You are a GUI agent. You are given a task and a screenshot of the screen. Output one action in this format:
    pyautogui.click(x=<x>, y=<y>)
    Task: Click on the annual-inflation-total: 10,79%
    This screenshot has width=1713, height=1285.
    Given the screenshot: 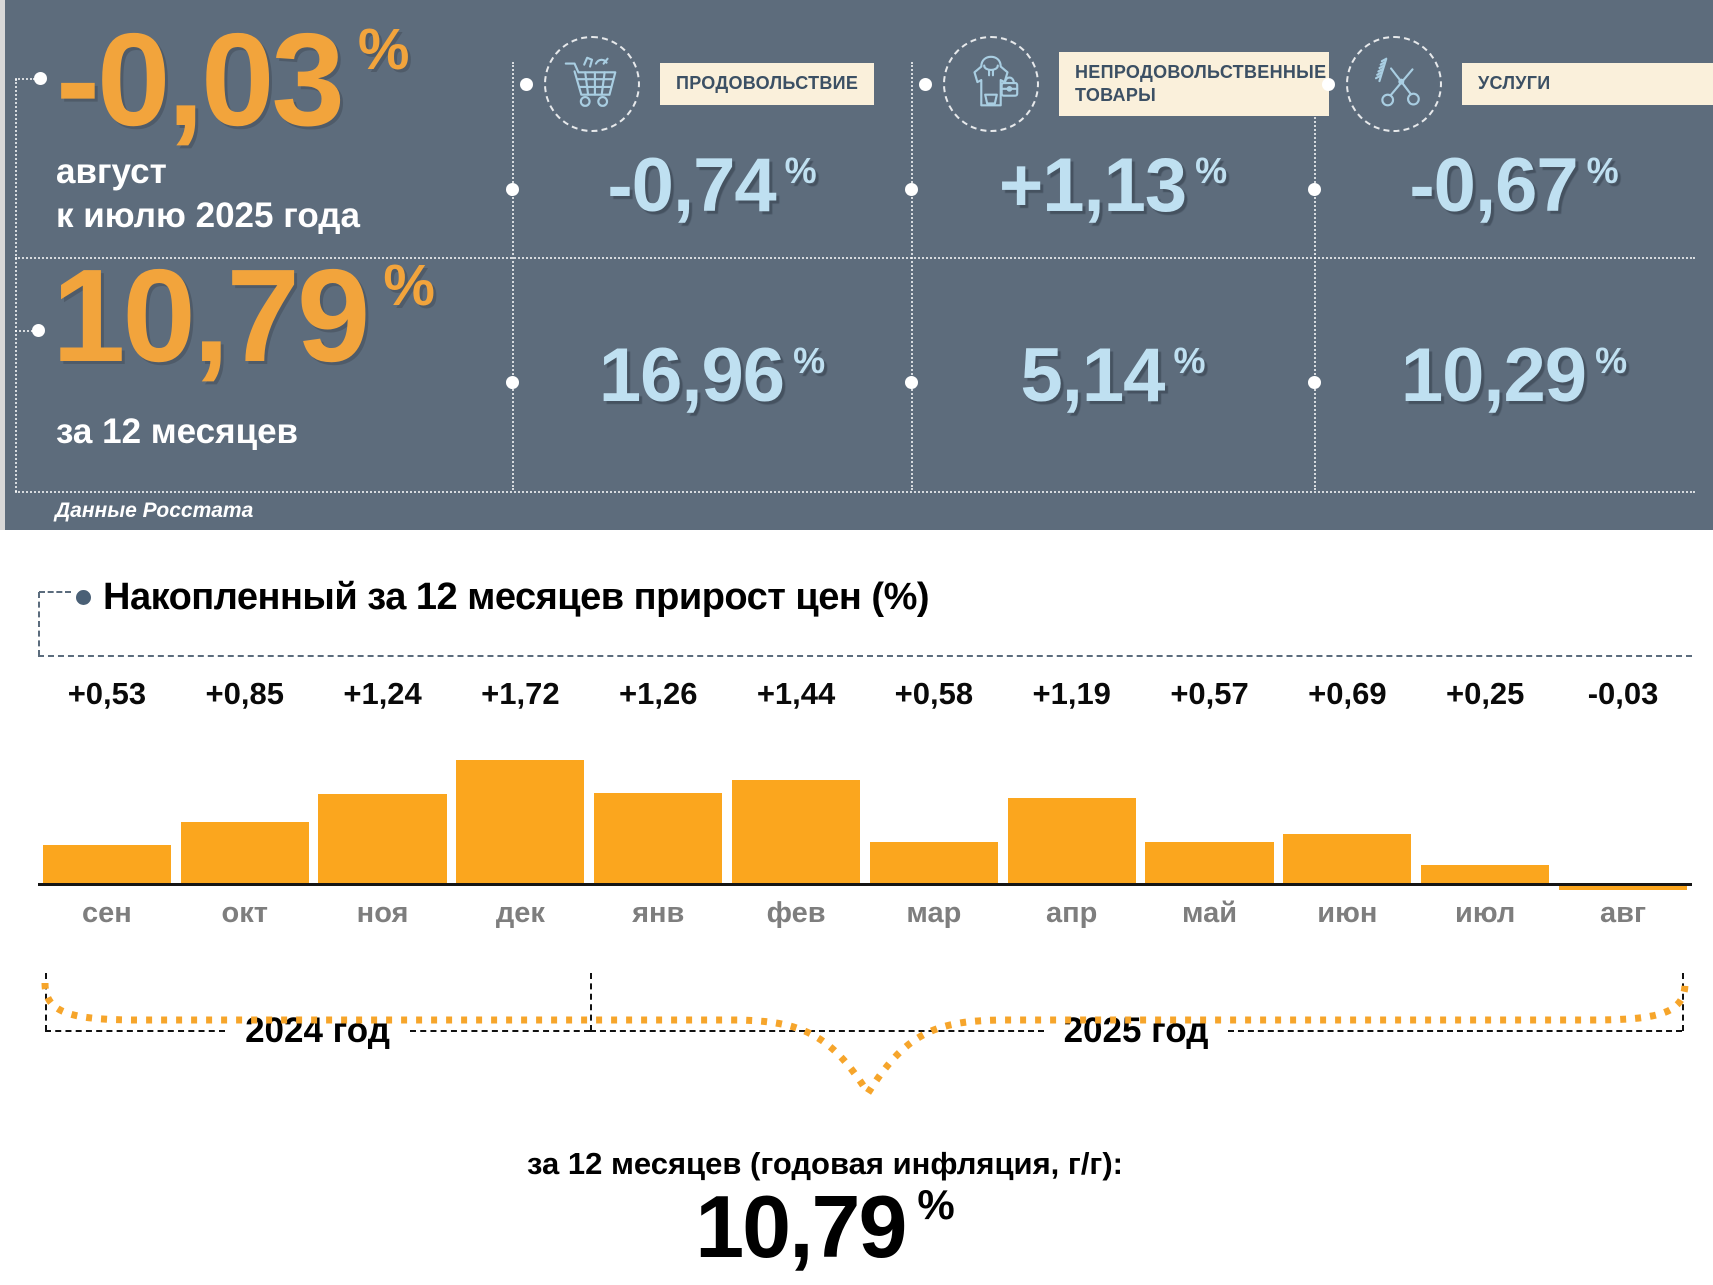 What is the action you would take?
    pyautogui.click(x=825, y=1227)
    